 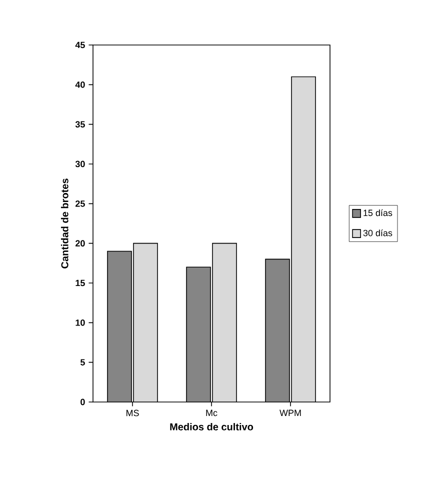 I want to click on y-tick-label: 25, so click(x=80, y=203).